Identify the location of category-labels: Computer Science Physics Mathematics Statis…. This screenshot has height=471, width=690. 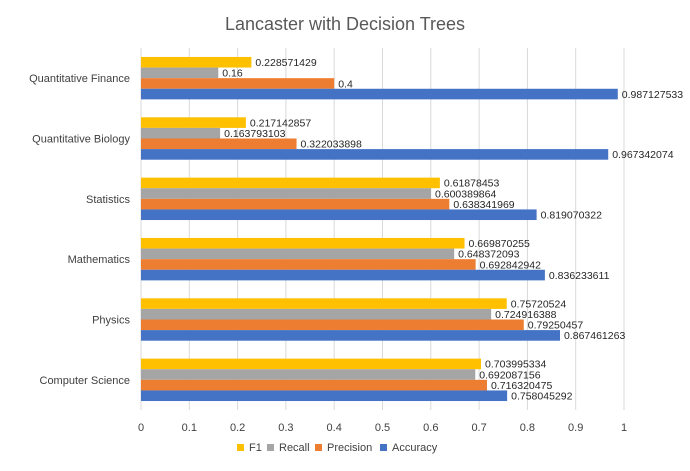
(79, 230).